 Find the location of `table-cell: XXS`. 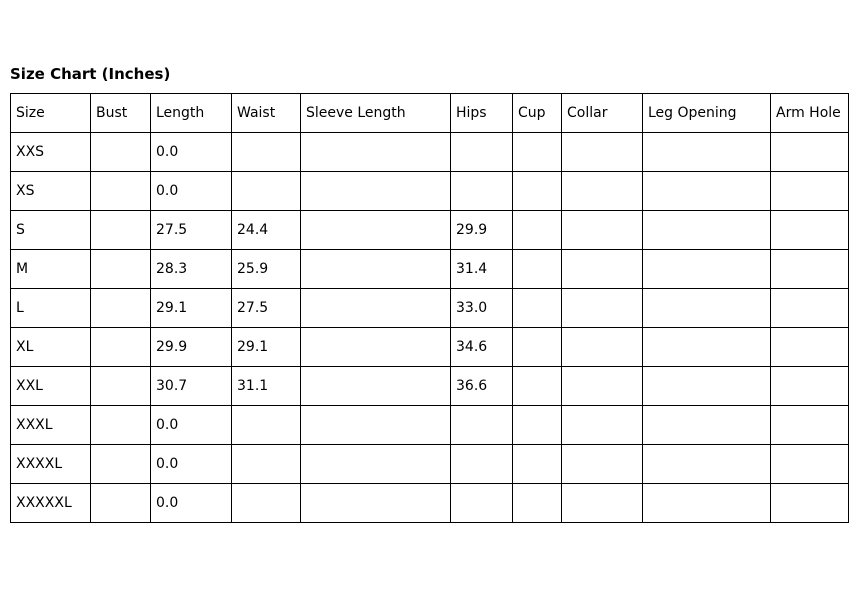

table-cell: XXS is located at coordinates (50, 152).